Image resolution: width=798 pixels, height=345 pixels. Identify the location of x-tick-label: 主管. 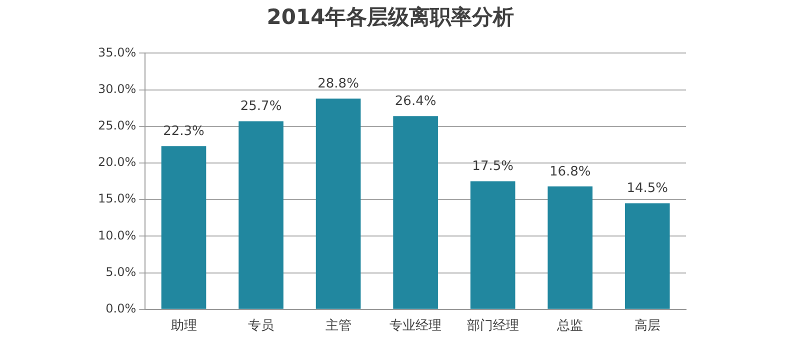
(338, 326).